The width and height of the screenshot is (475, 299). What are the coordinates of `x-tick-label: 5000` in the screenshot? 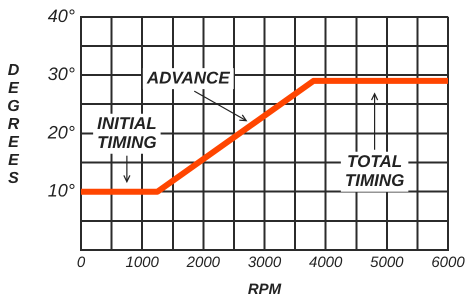 It's located at (387, 263).